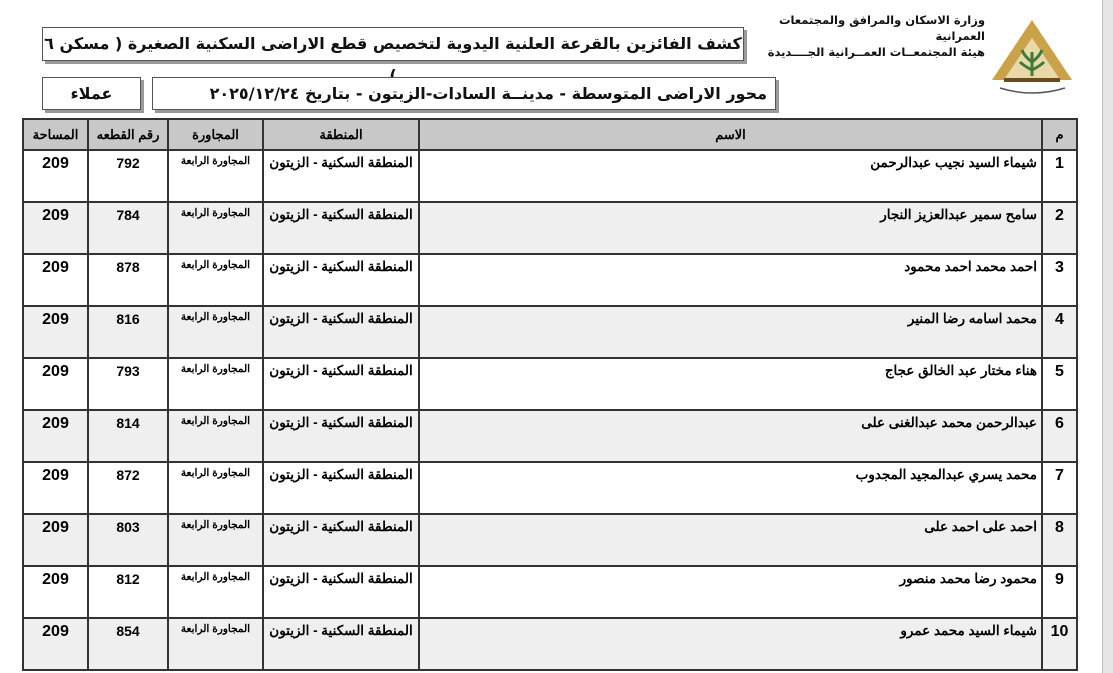 The height and width of the screenshot is (673, 1113). What do you see at coordinates (128, 488) in the screenshot?
I see `cell-plot: 872` at bounding box center [128, 488].